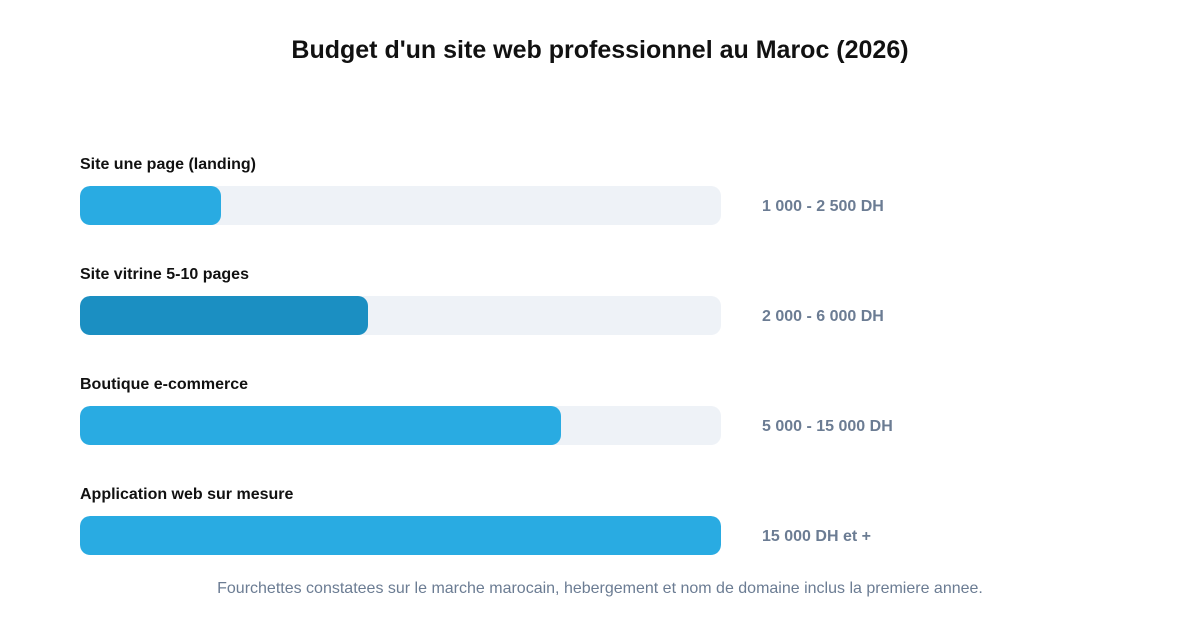  What do you see at coordinates (823, 206) in the screenshot?
I see `value-label: 1 000 - 2 500 DH` at bounding box center [823, 206].